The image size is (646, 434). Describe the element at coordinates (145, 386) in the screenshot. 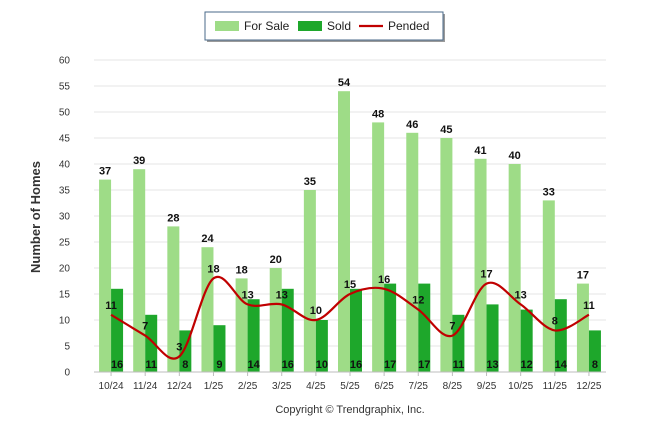

I see `x-tick-label: 11/24` at that location.